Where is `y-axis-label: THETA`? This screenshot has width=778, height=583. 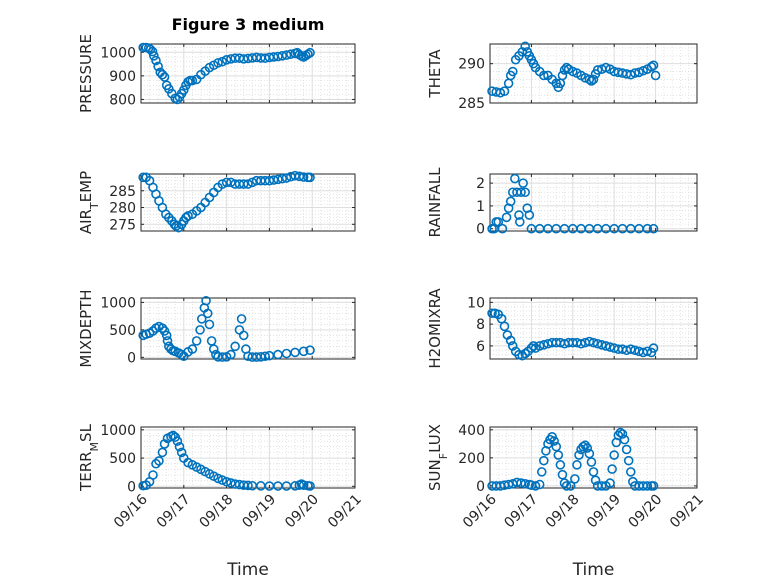 y-axis-label: THETA is located at coordinates (435, 74).